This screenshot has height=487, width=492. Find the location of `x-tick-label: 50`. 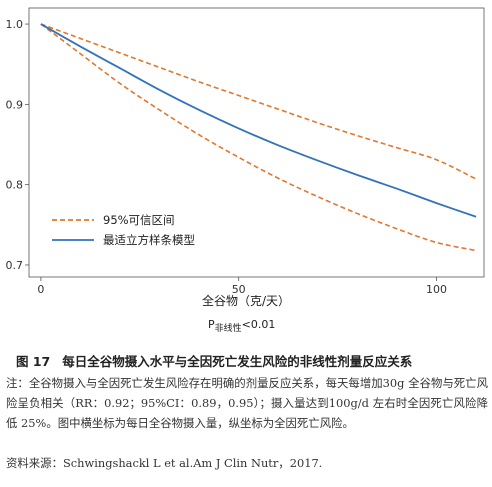

x-tick-label: 50 is located at coordinates (239, 289).